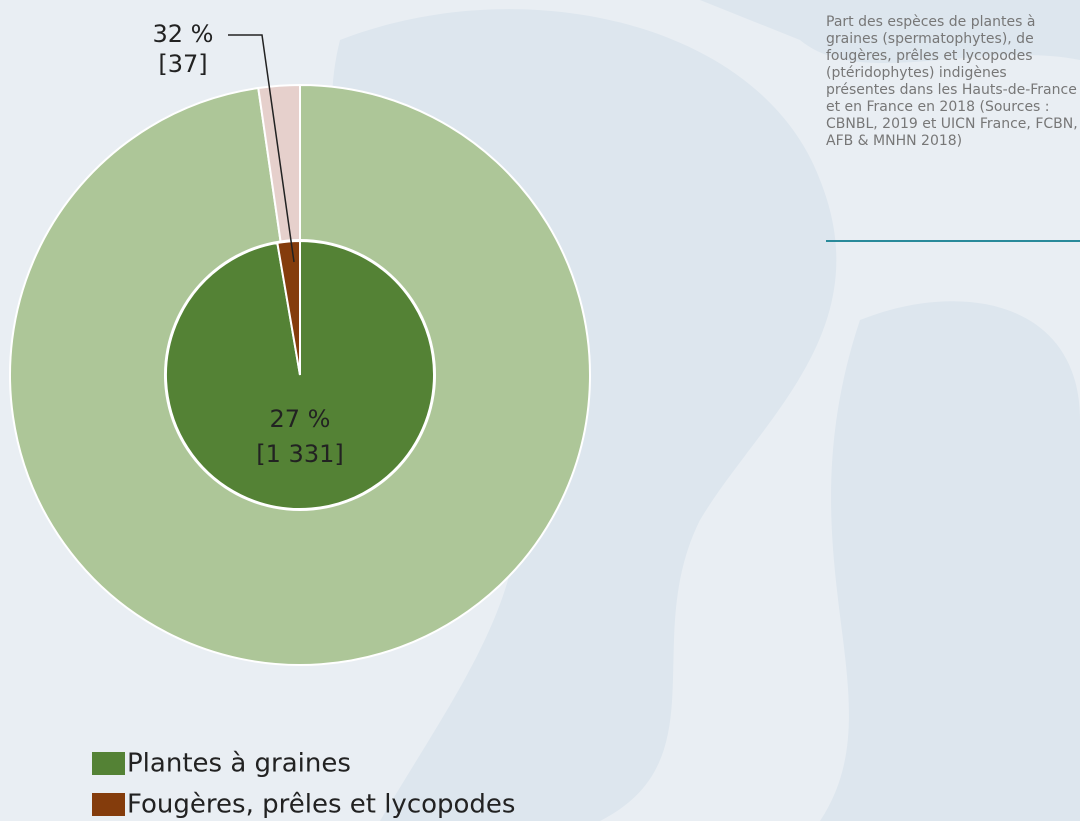 This screenshot has width=1080, height=821. What do you see at coordinates (239, 764) in the screenshot?
I see `legend-label: Plantes à graines` at bounding box center [239, 764].